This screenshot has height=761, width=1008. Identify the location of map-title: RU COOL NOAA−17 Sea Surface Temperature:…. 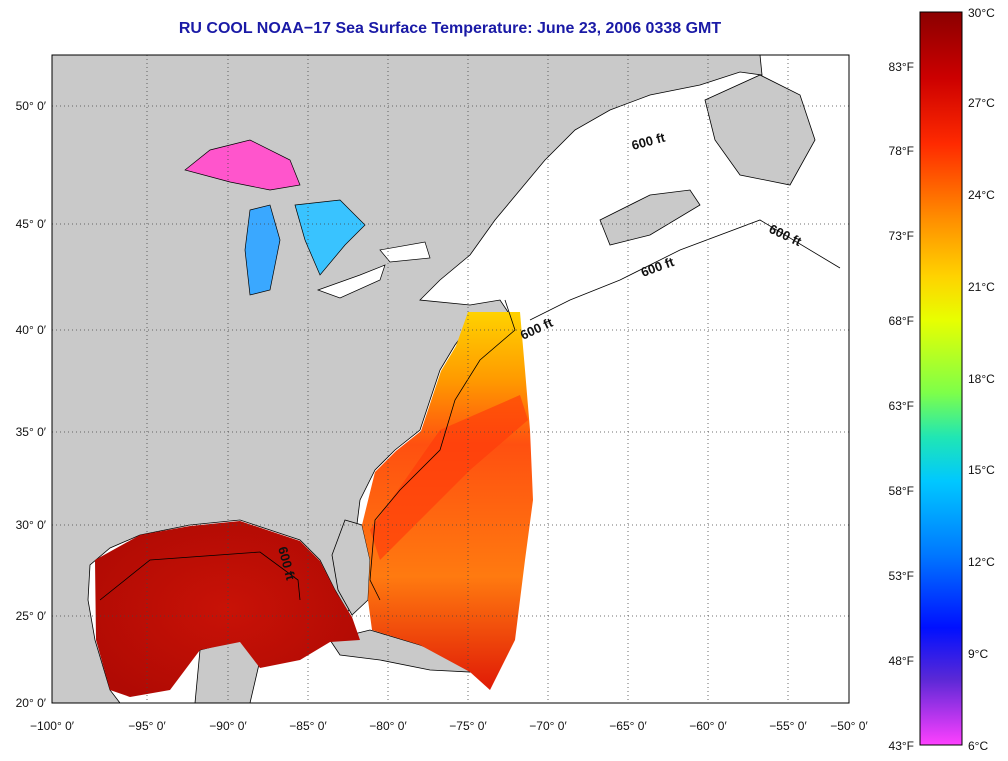
(450, 28).